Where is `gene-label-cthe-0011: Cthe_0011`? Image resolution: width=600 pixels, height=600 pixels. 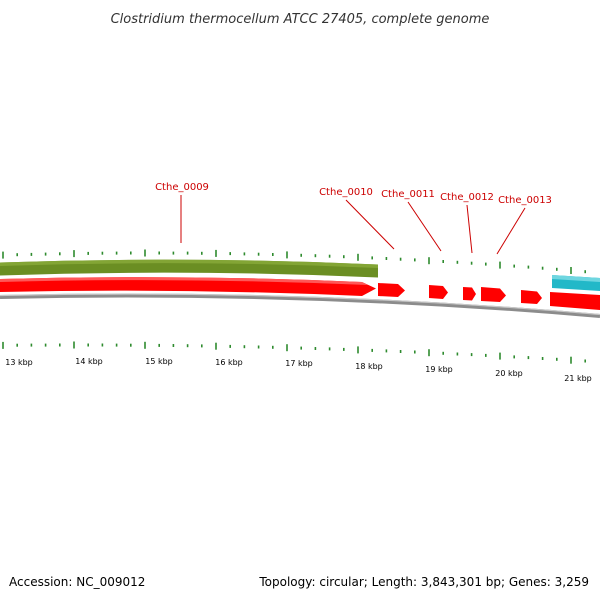
gene-label-cthe-0011: Cthe_0011 is located at coordinates (411, 220).